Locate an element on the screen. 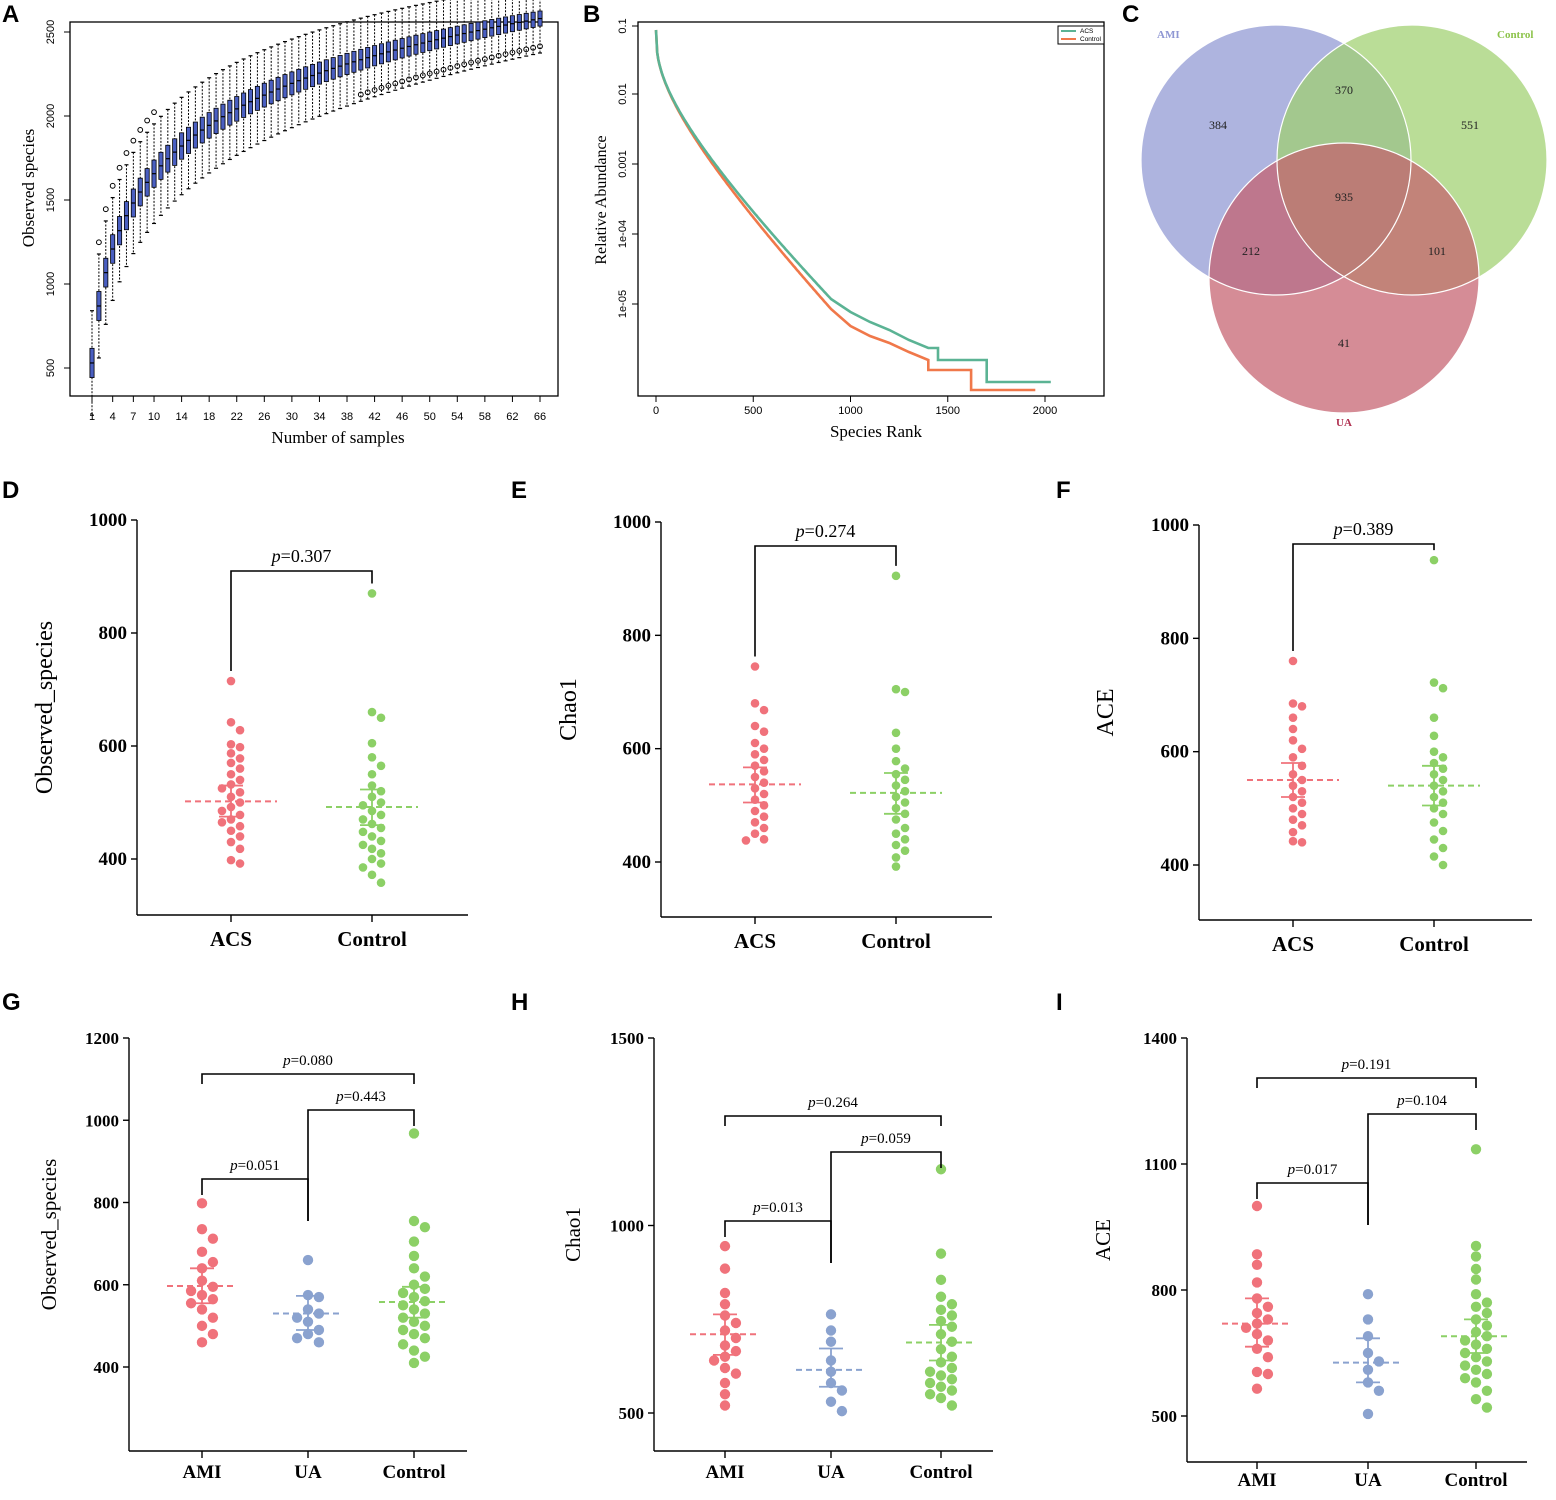 This screenshot has width=1556, height=1500. significance-bracket: p=0.017 is located at coordinates (1312, 1193).